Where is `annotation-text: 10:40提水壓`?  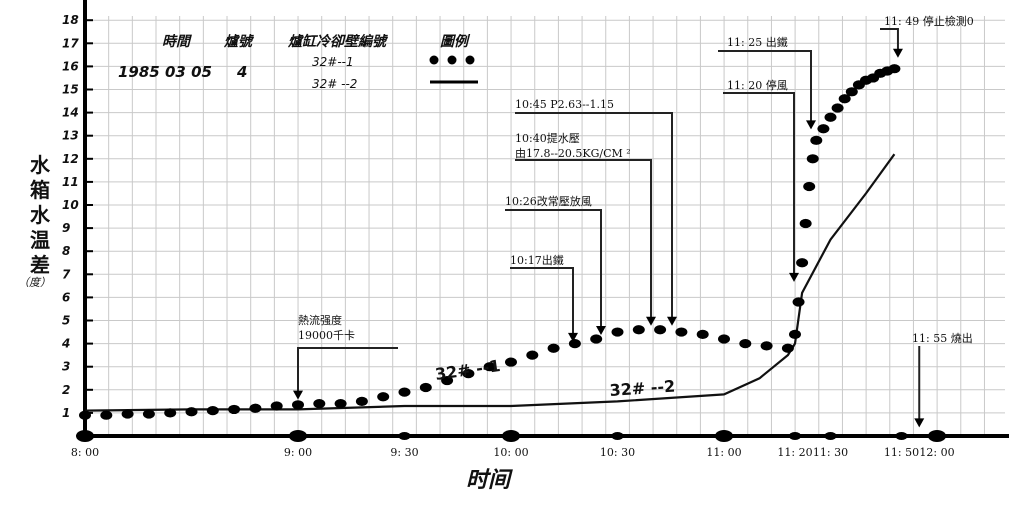
annotation-text: 10:40提水壓 is located at coordinates (547, 138).